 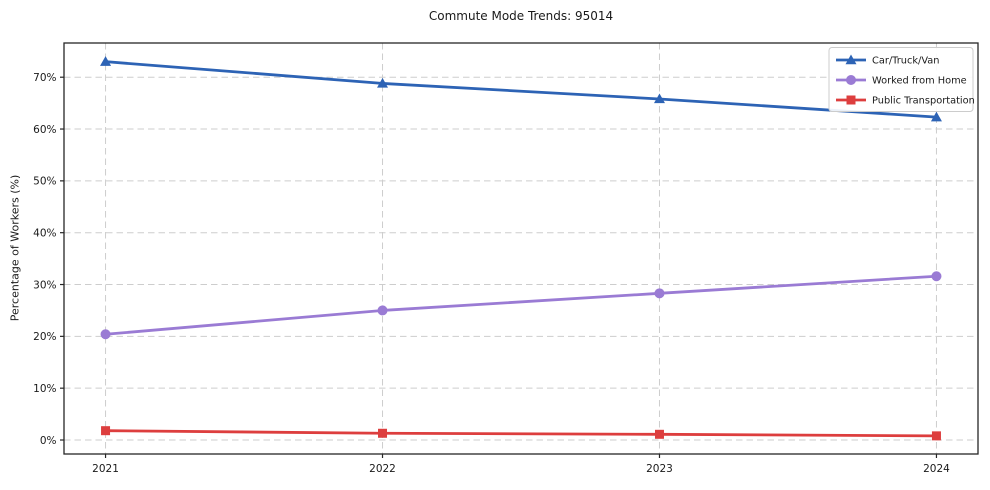 I want to click on legend-label: Worked from Home, so click(x=919, y=81).